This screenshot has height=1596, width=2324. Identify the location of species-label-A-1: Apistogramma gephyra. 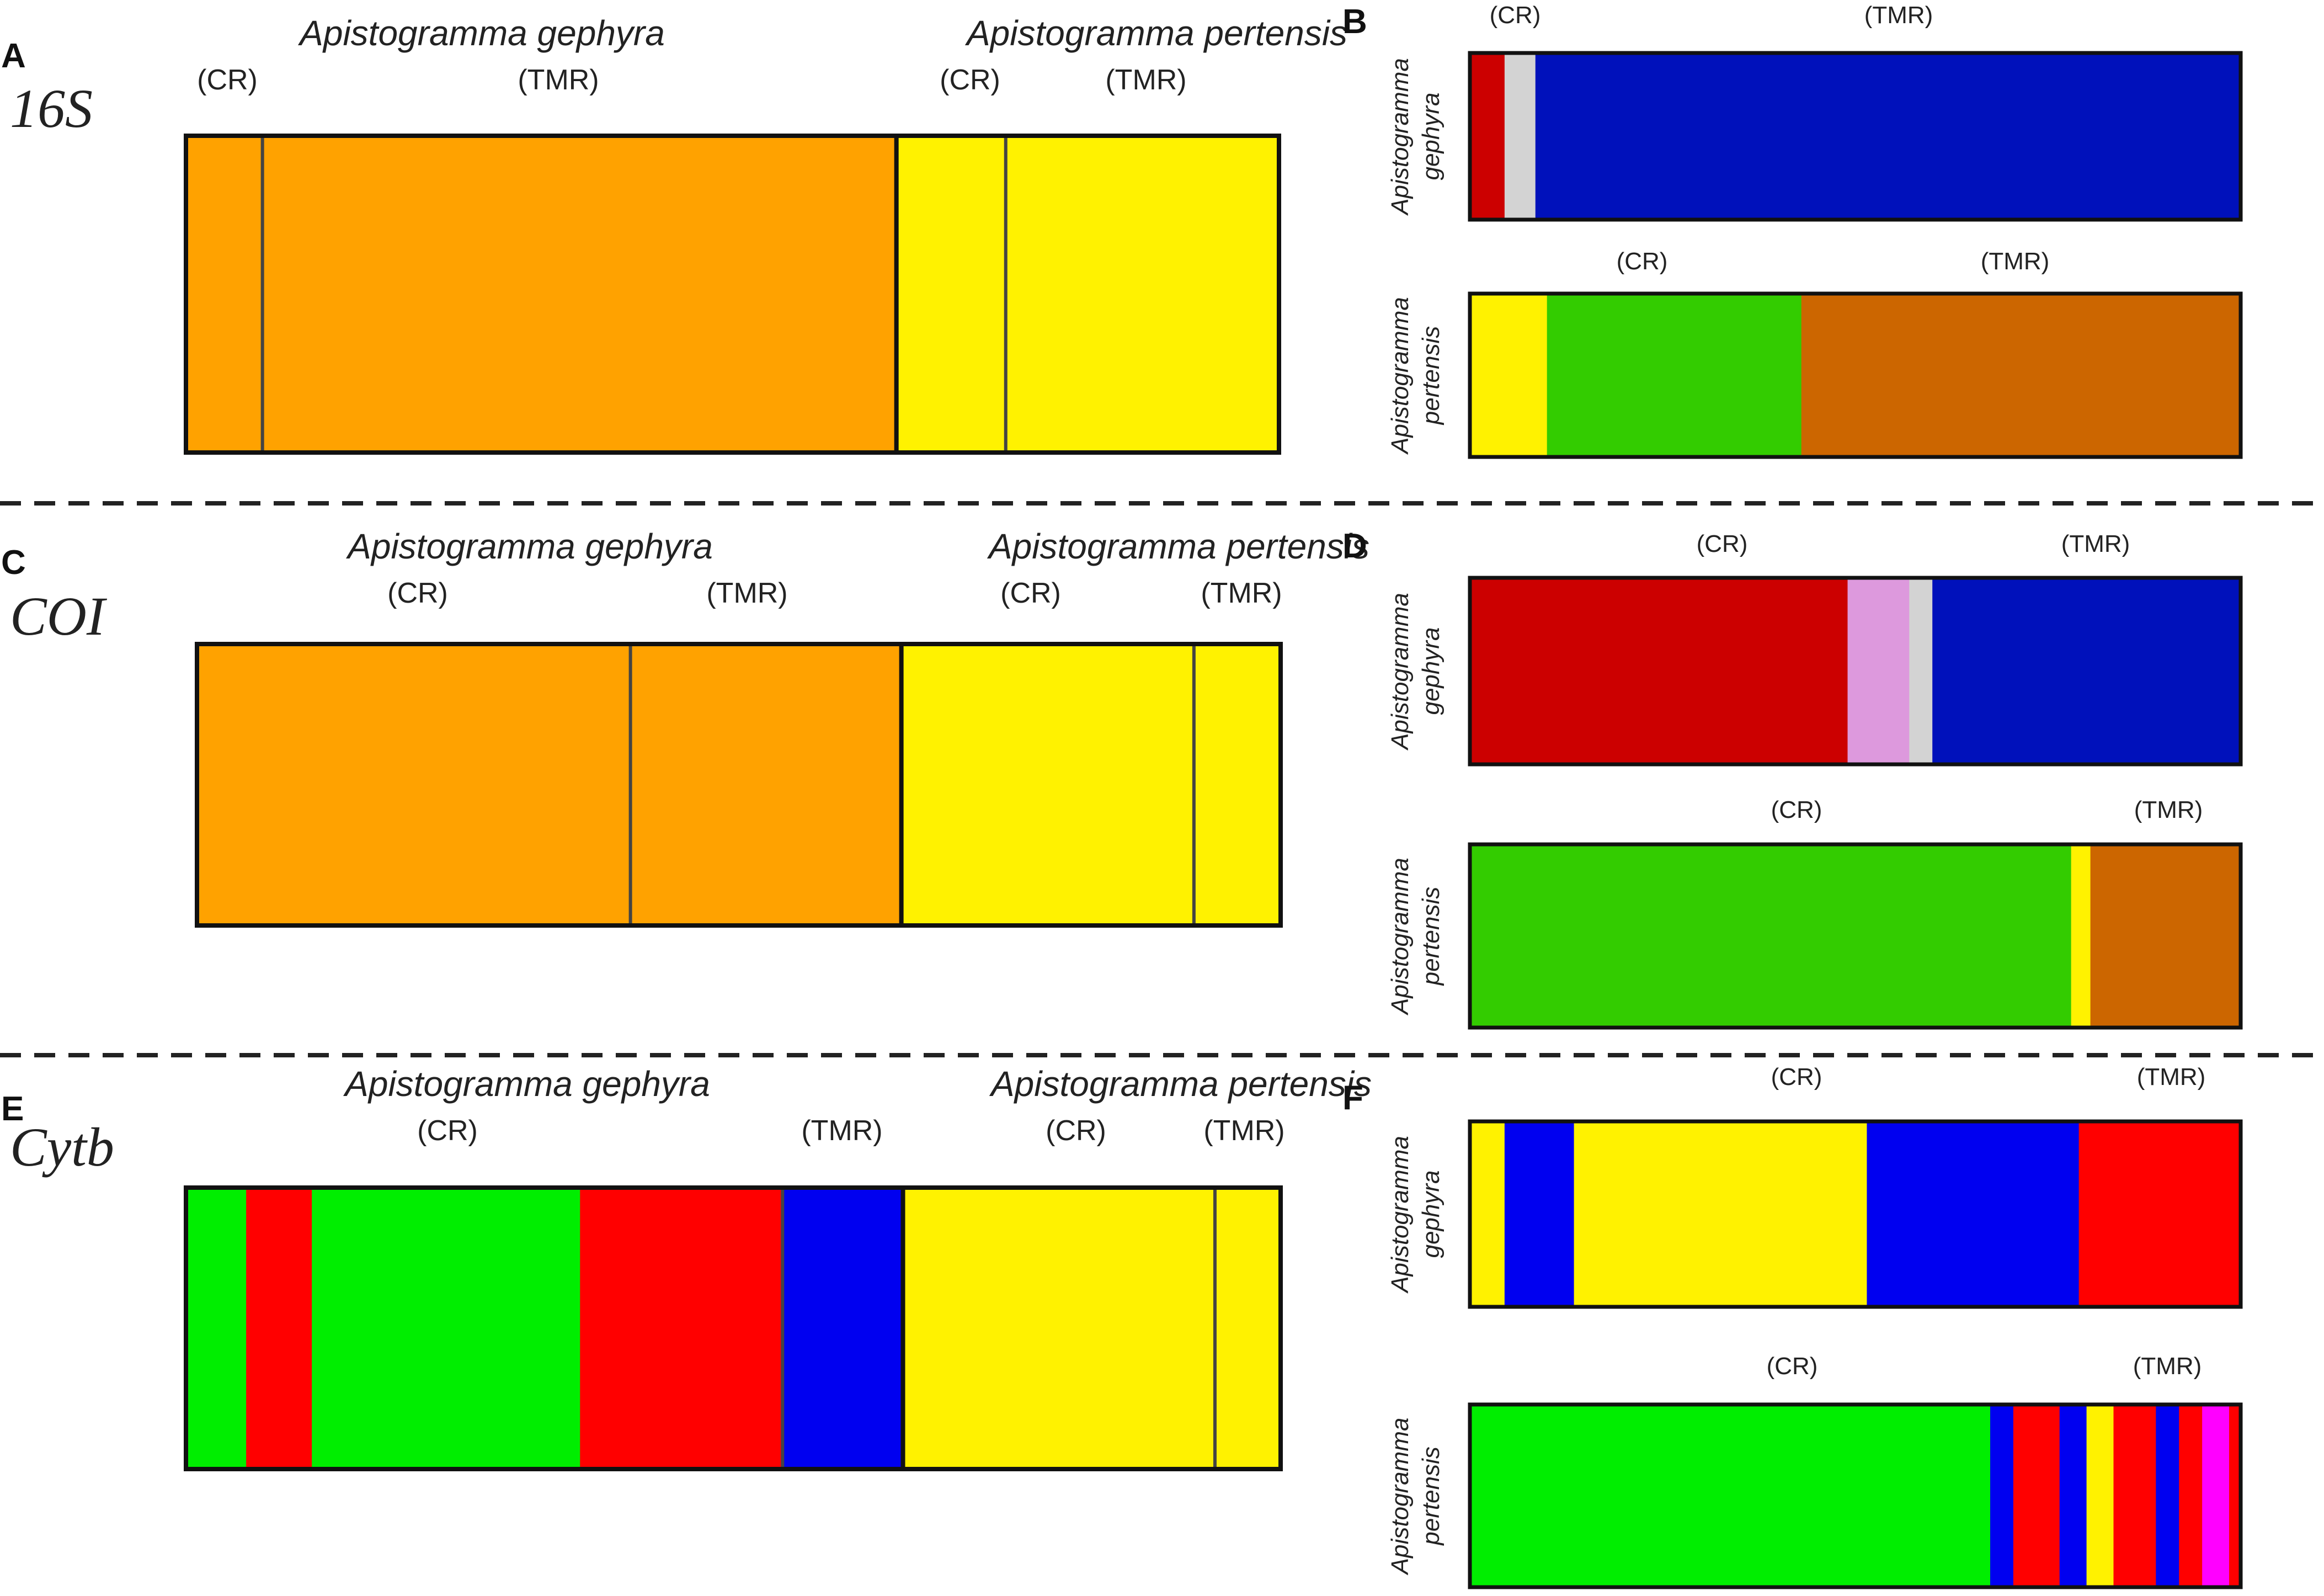
(481, 33).